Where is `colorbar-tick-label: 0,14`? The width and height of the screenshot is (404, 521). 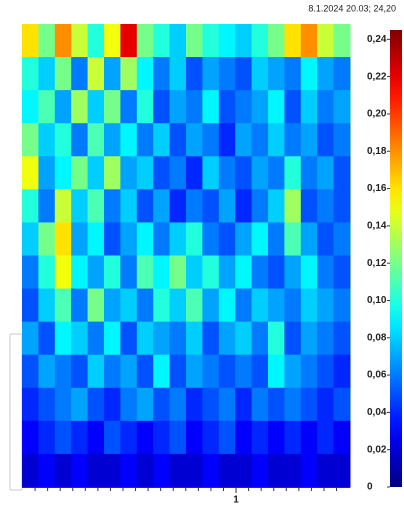 colorbar-tick-label: 0,14 is located at coordinates (377, 225).